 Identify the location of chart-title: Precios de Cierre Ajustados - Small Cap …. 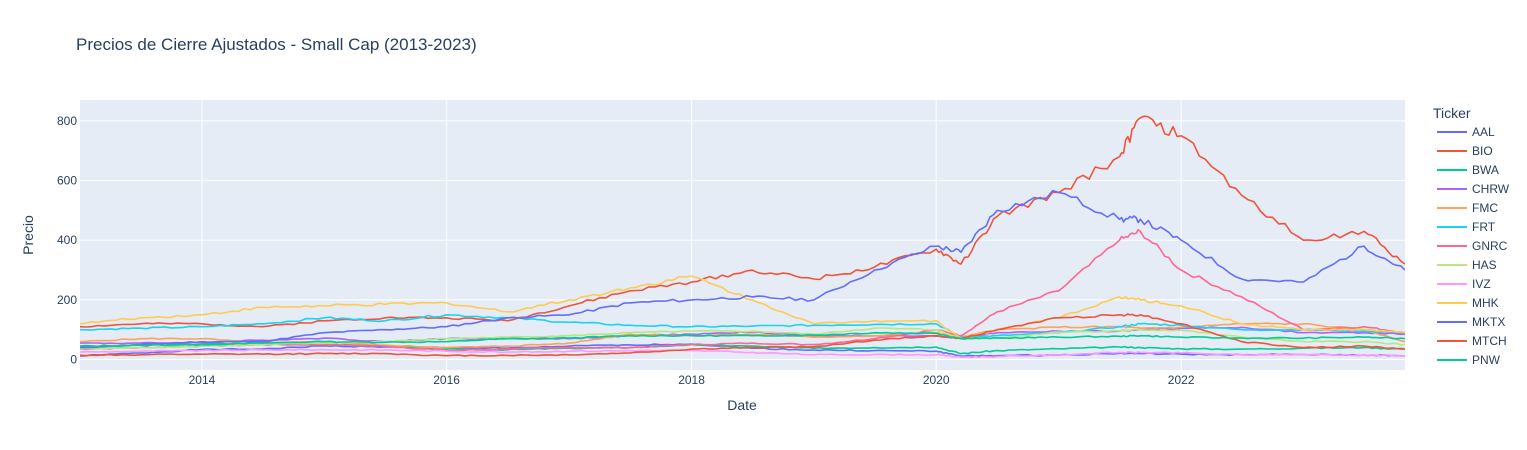
(276, 44).